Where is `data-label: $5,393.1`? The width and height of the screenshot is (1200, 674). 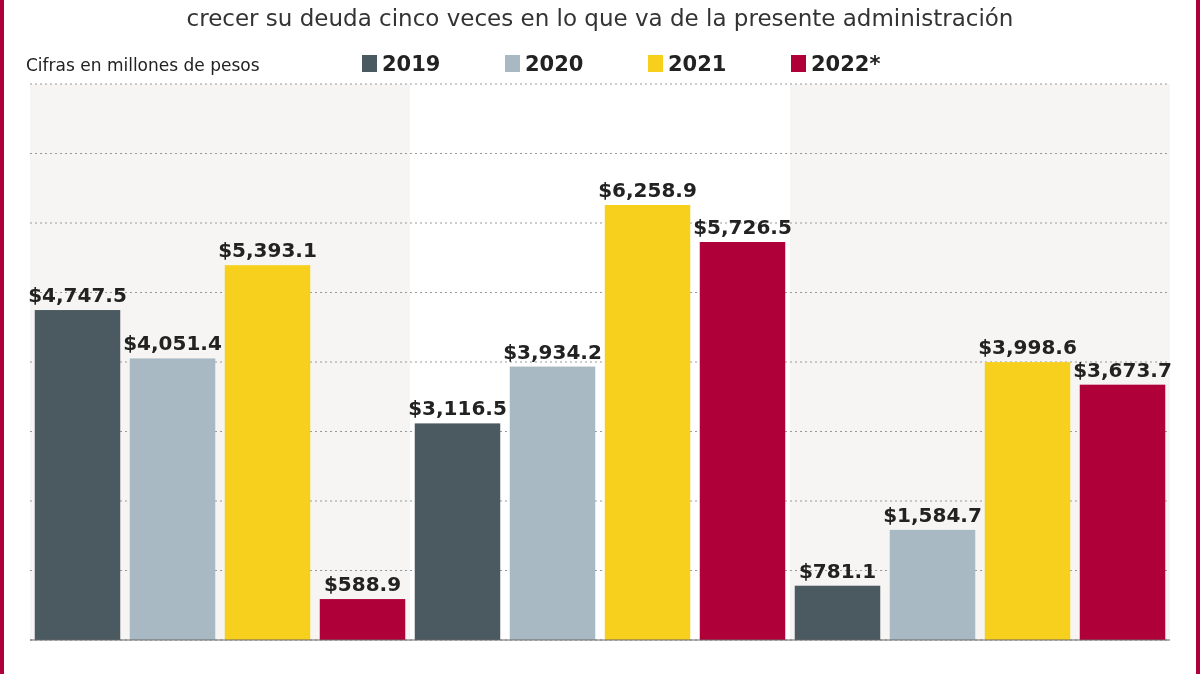
data-label: $5,393.1 is located at coordinates (267, 250).